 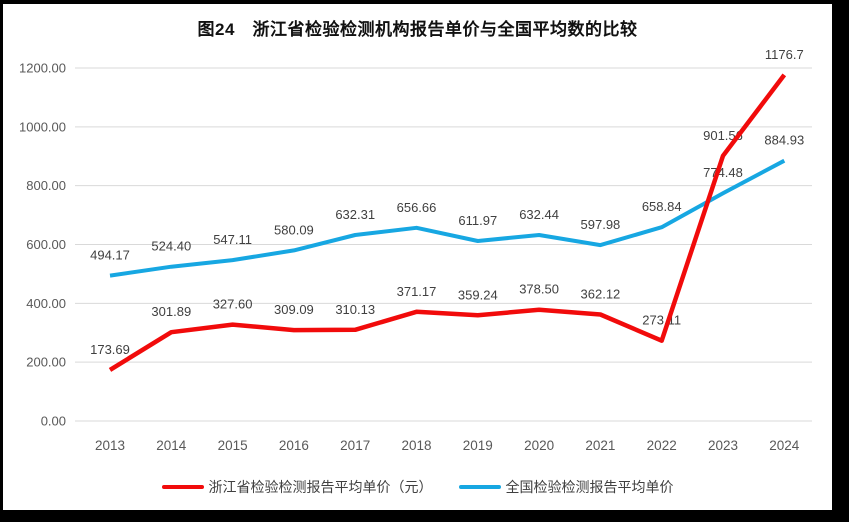 What do you see at coordinates (233, 304) in the screenshot?
I see `data-label: 327.60` at bounding box center [233, 304].